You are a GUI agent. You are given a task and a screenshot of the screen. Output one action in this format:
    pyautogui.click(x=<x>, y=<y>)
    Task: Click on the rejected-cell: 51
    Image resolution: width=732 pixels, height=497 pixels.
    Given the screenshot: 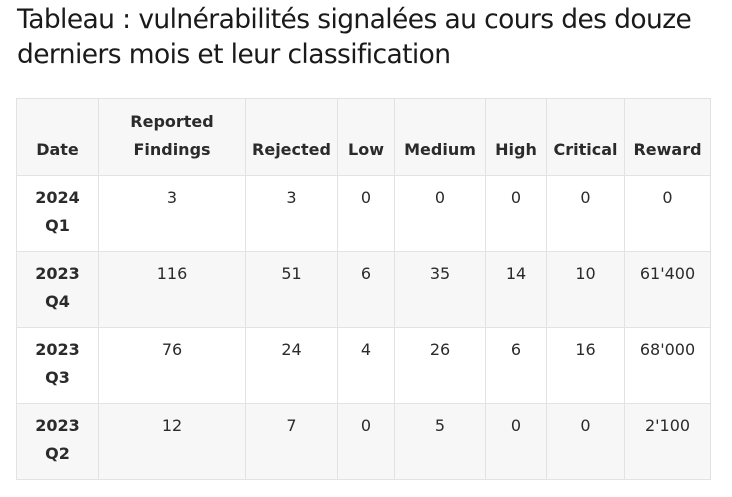 What is the action you would take?
    pyautogui.click(x=291, y=289)
    